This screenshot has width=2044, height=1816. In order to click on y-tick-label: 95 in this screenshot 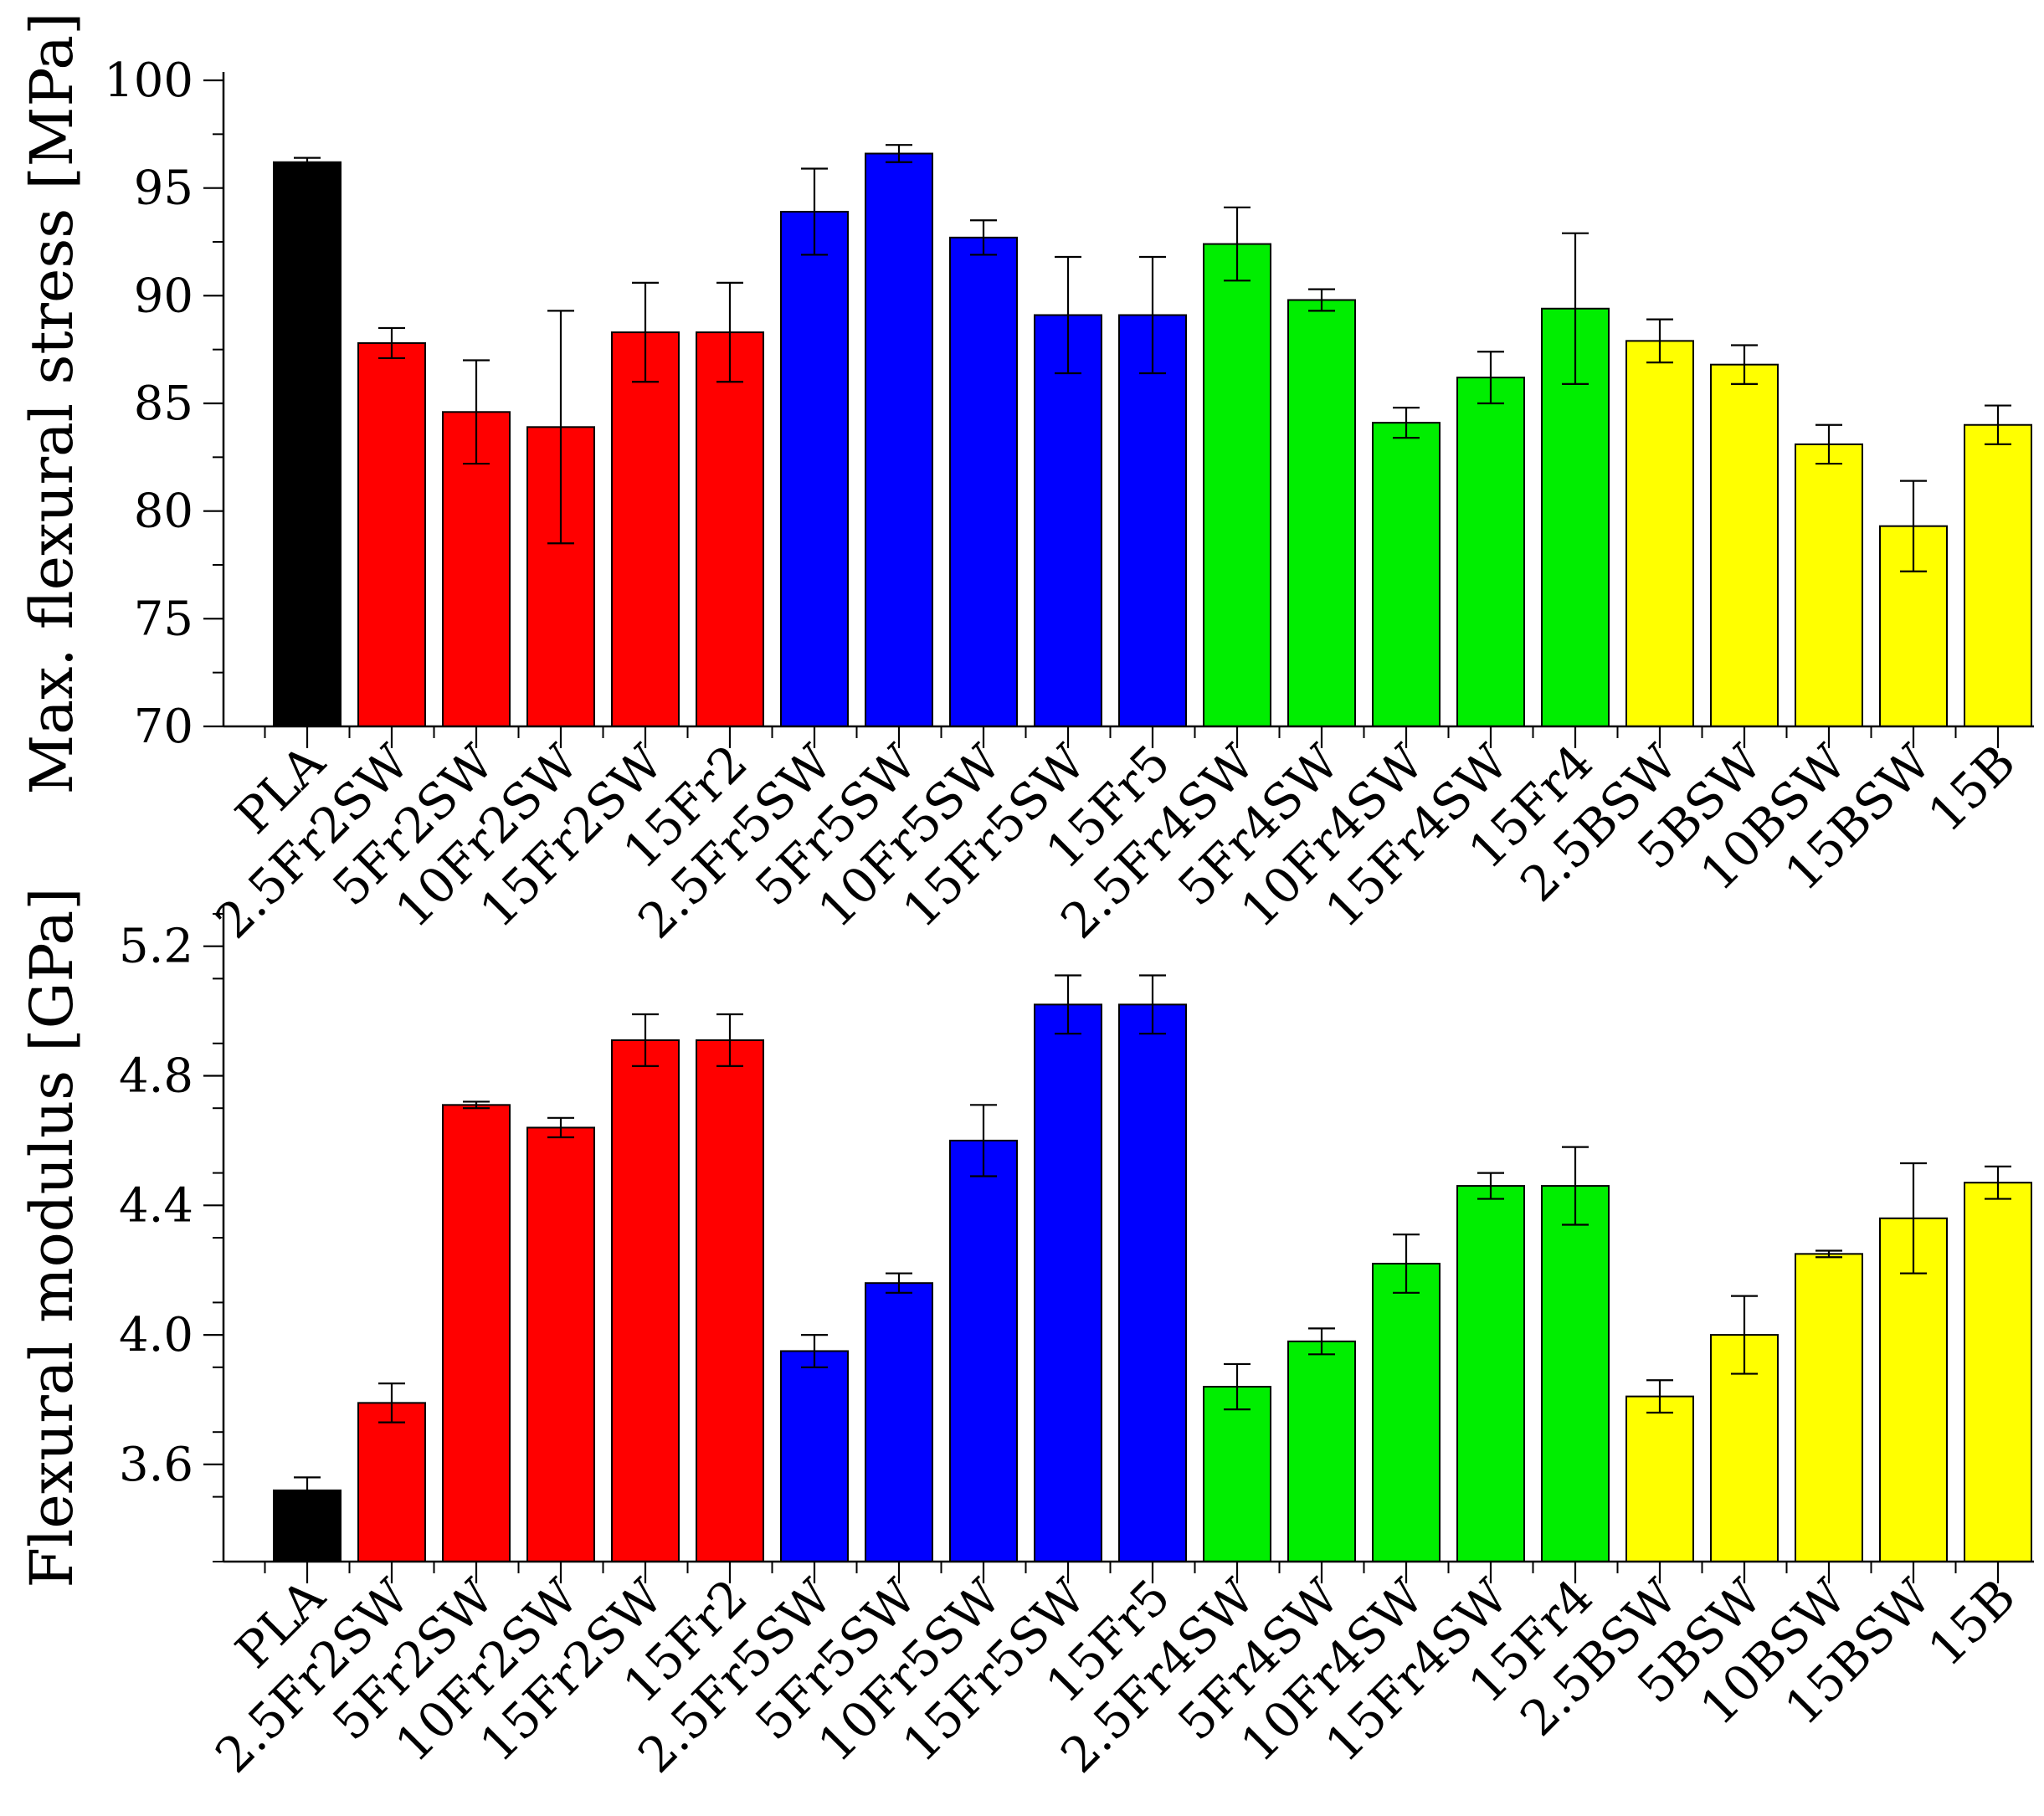, I will do `click(163, 189)`.